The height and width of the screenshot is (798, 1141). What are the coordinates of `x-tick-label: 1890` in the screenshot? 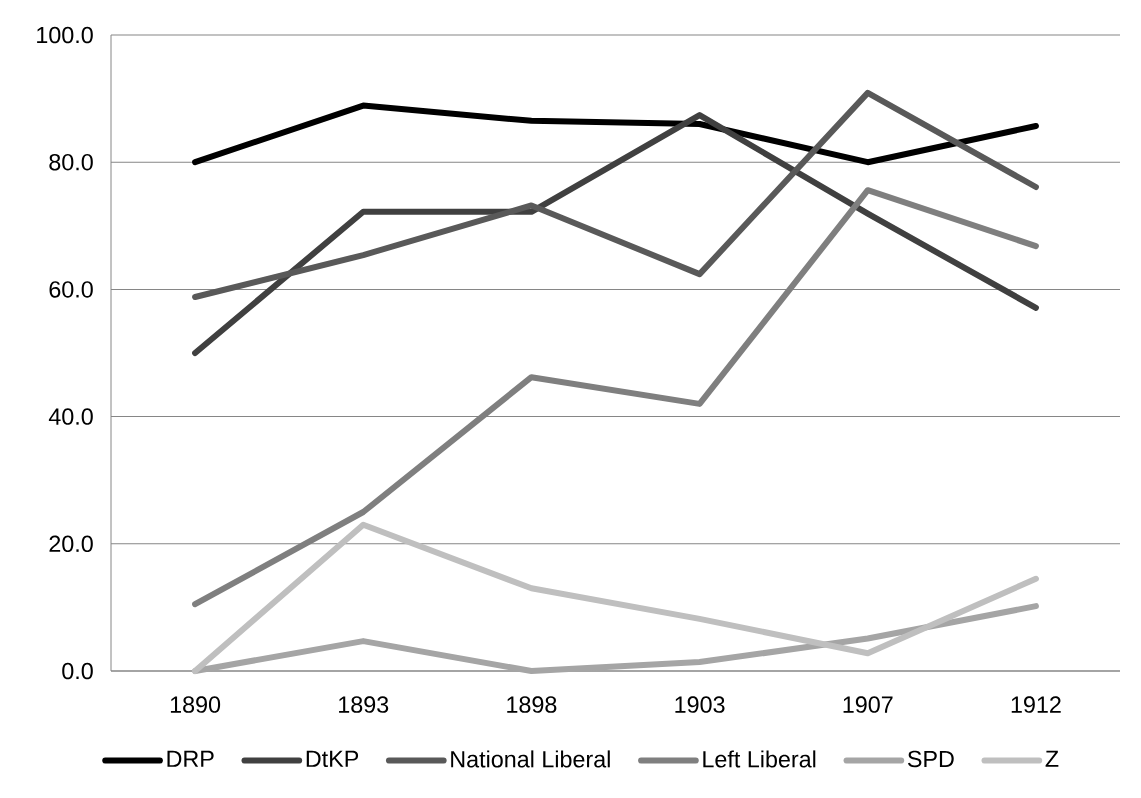 It's located at (195, 704).